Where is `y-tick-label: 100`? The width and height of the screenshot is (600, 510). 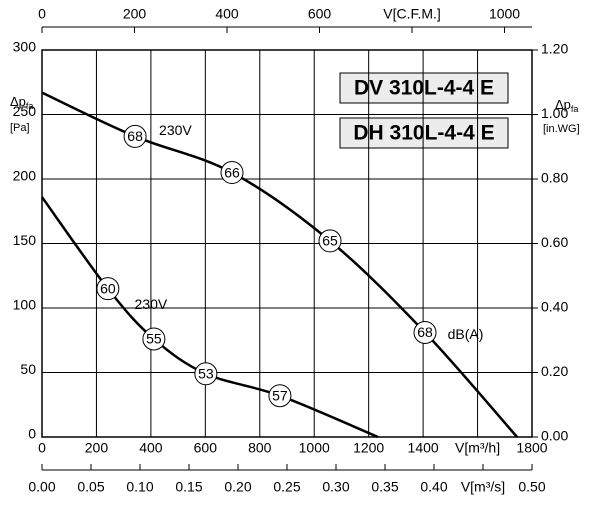
y-tick-label: 100 is located at coordinates (25, 305).